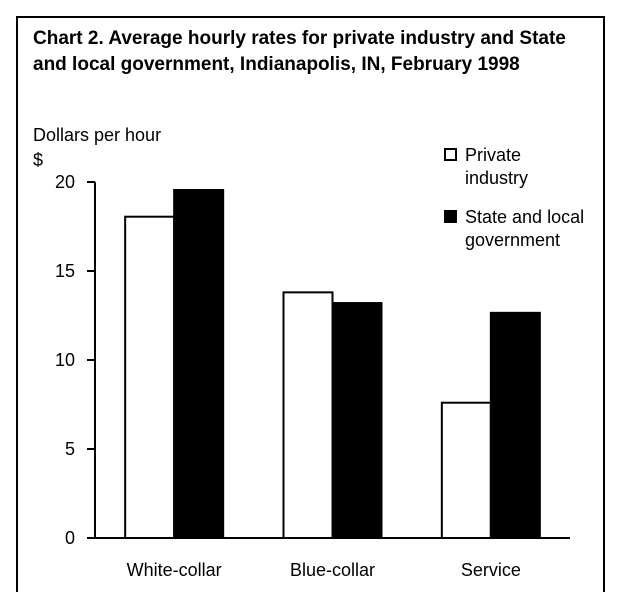  What do you see at coordinates (38, 160) in the screenshot?
I see `y-axis-unit: $` at bounding box center [38, 160].